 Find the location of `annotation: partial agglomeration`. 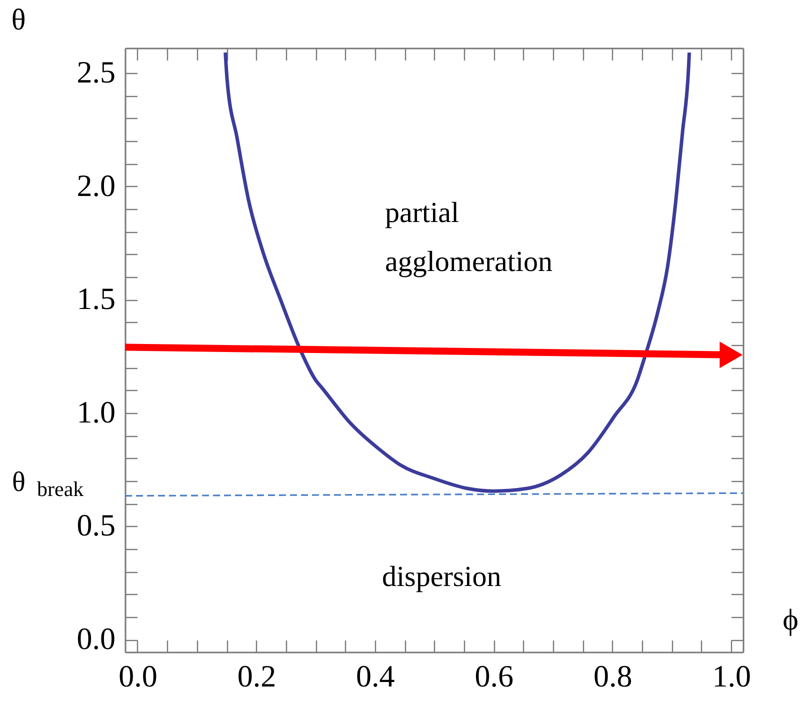

annotation: partial agglomeration is located at coordinates (469, 237).